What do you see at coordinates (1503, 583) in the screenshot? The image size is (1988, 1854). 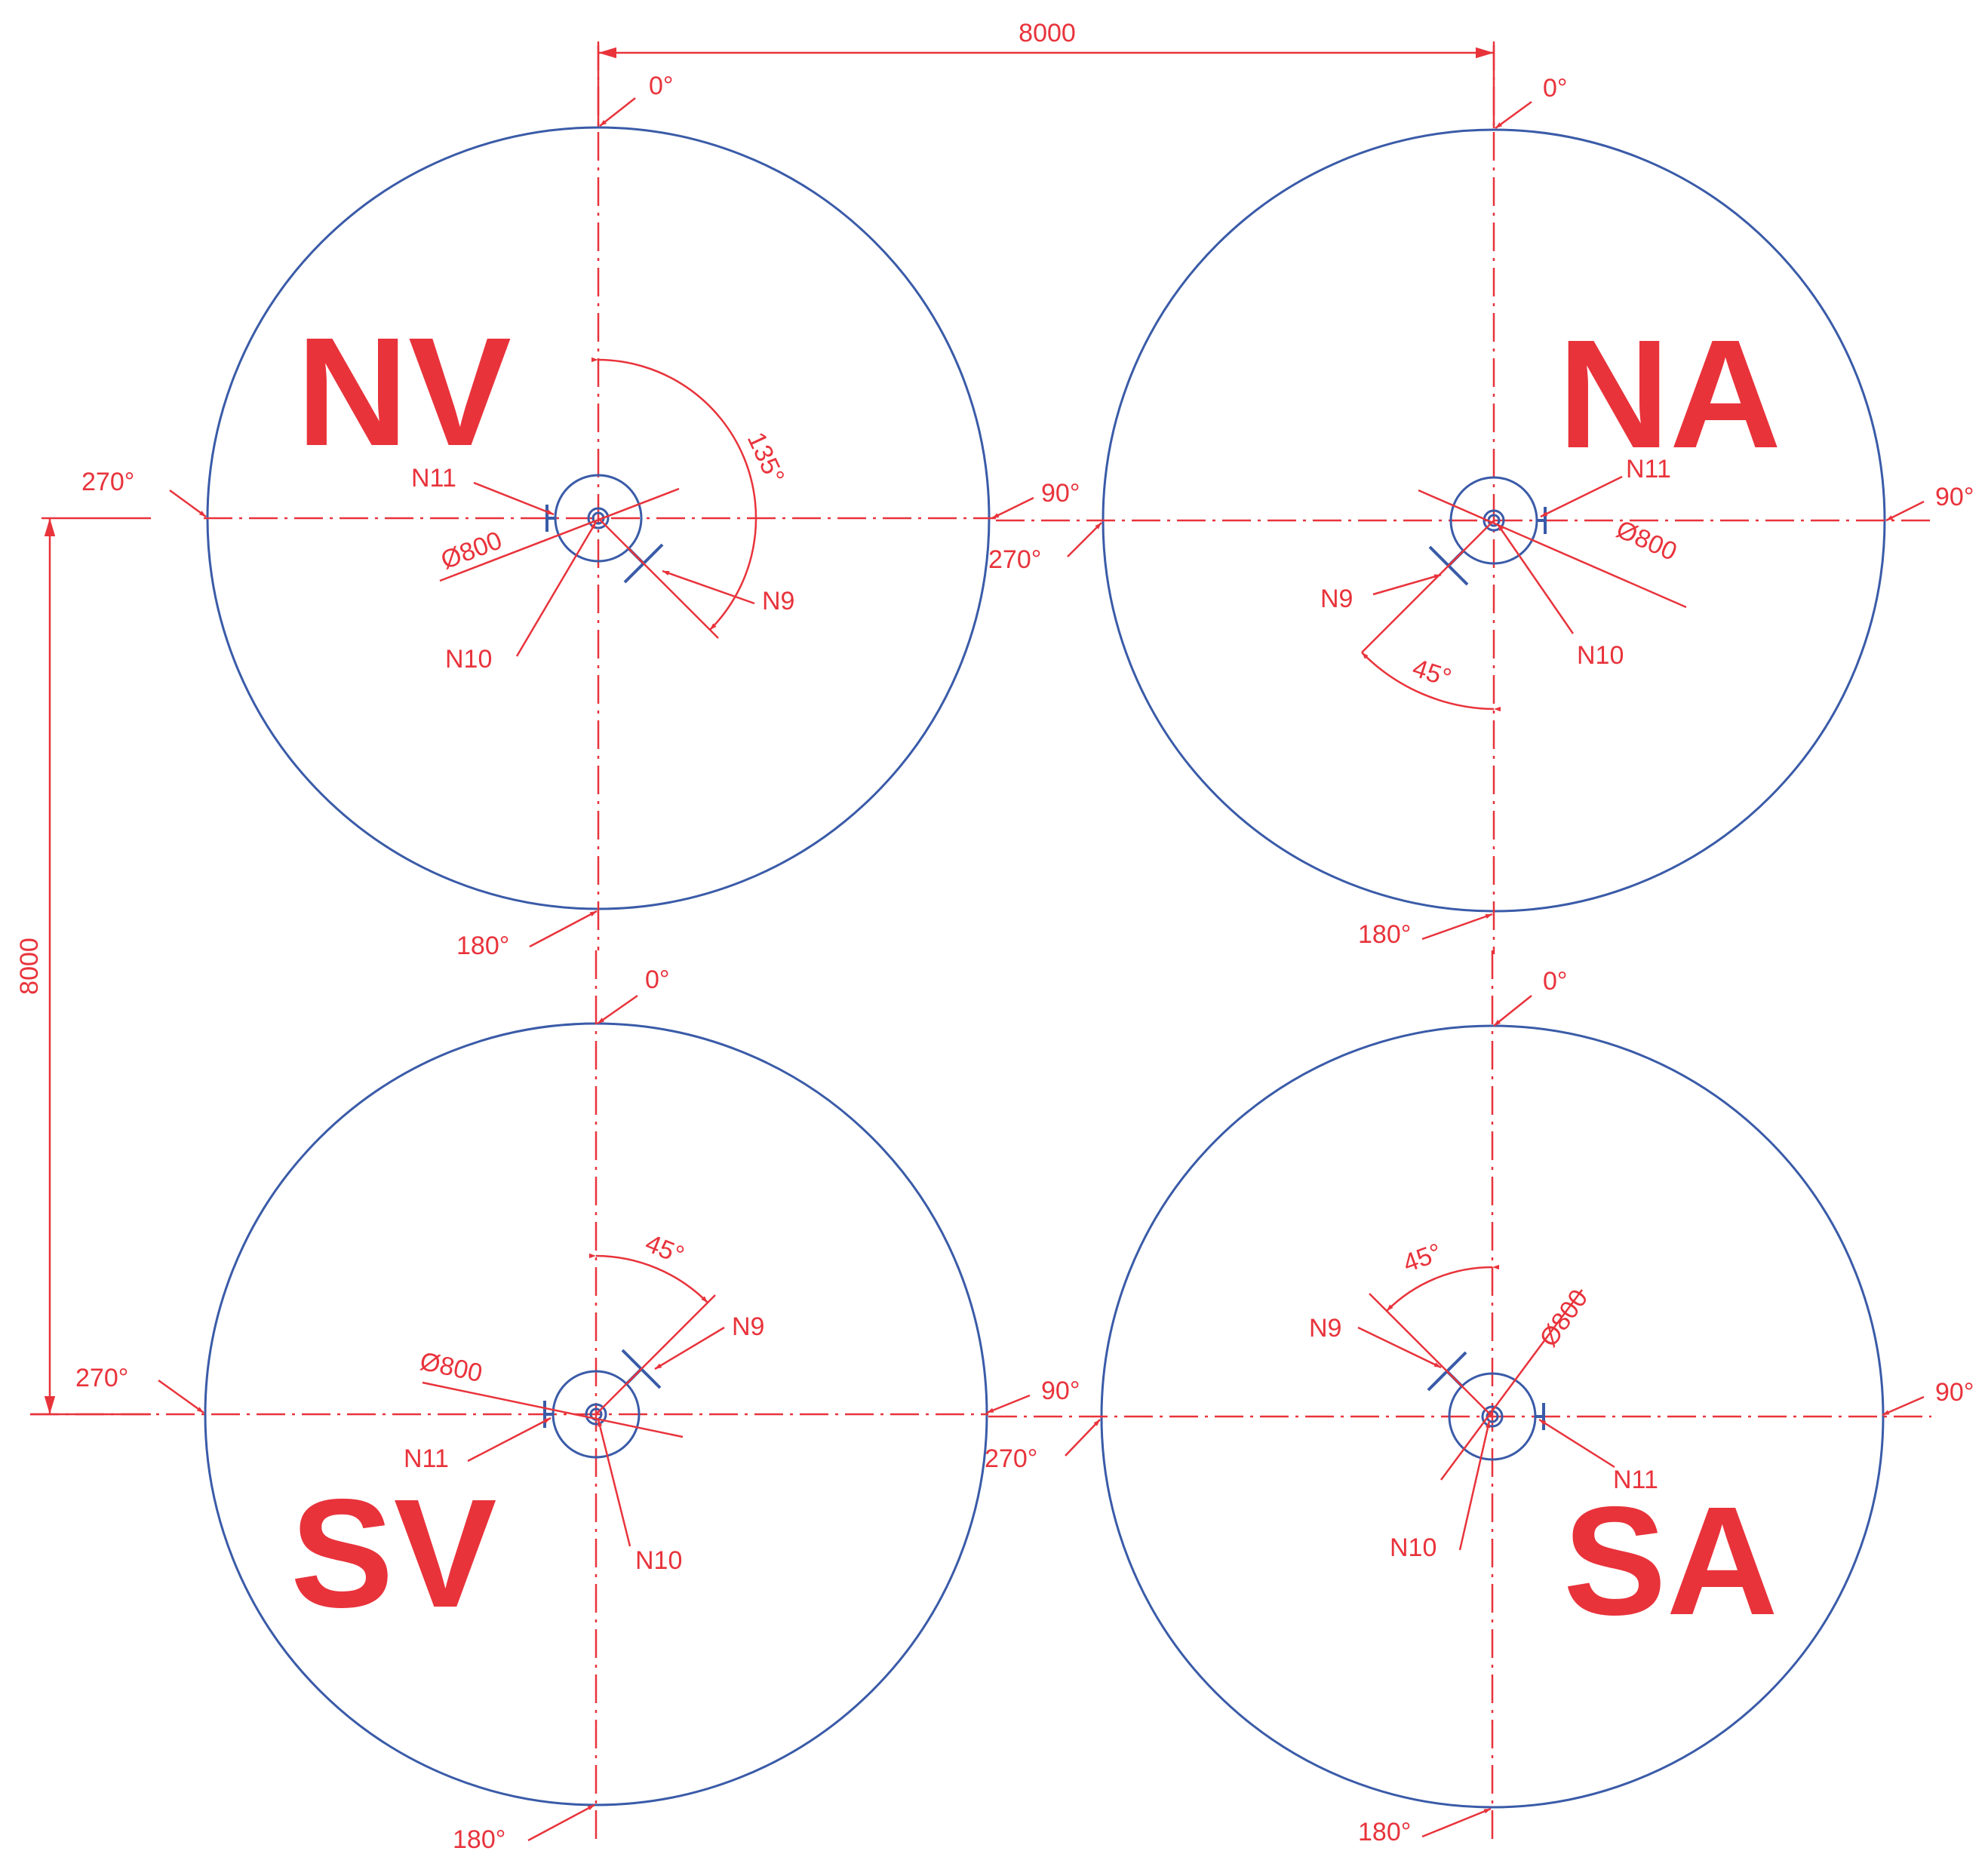 I see `tank-na-nozzle-callouts: N11 Ø800 N10 N9 45°` at bounding box center [1503, 583].